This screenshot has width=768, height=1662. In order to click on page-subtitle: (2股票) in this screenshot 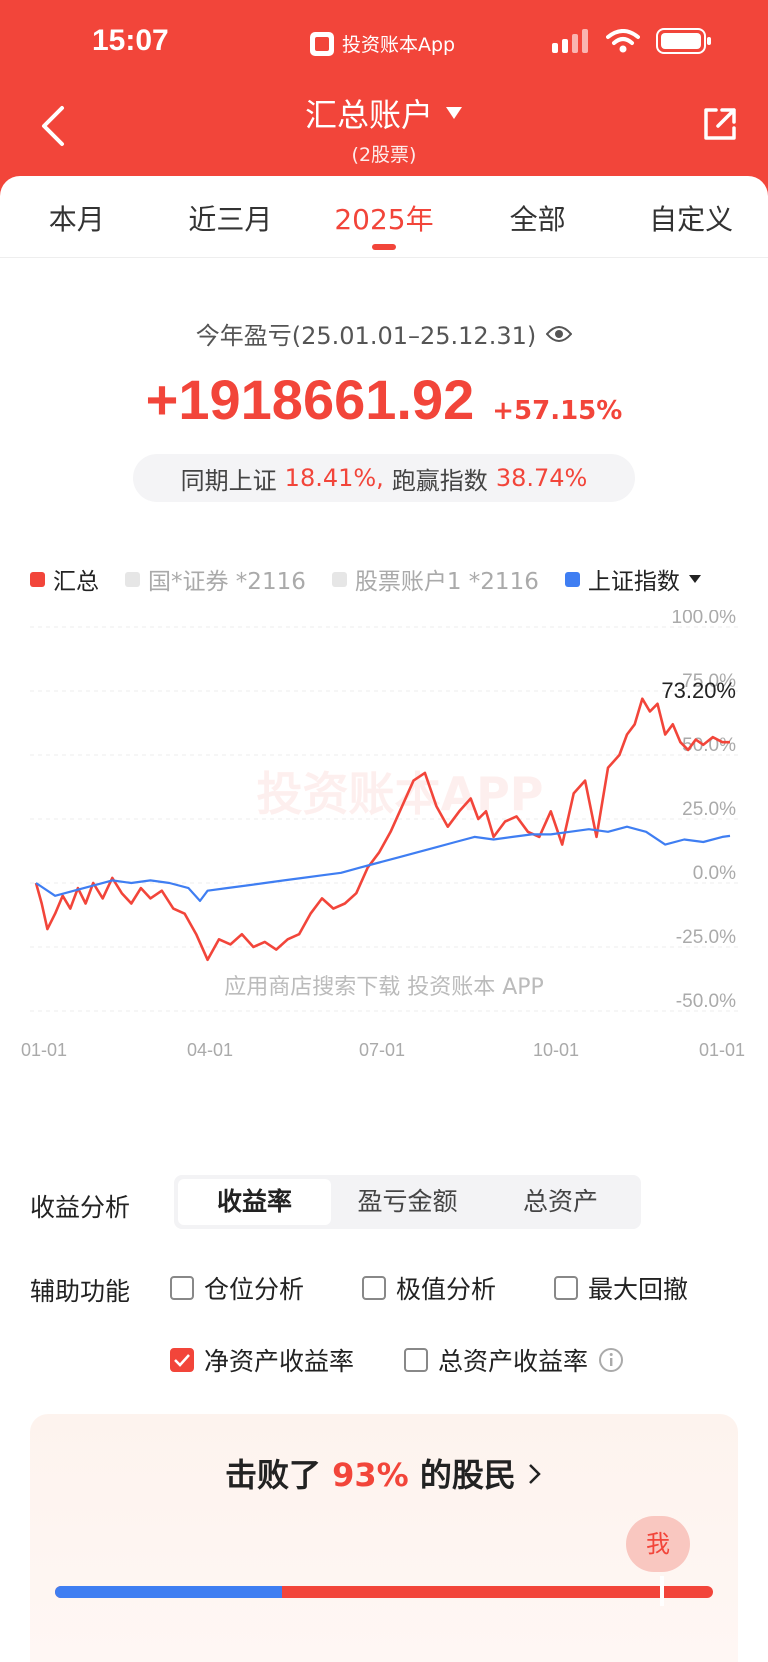, I will do `click(384, 155)`.